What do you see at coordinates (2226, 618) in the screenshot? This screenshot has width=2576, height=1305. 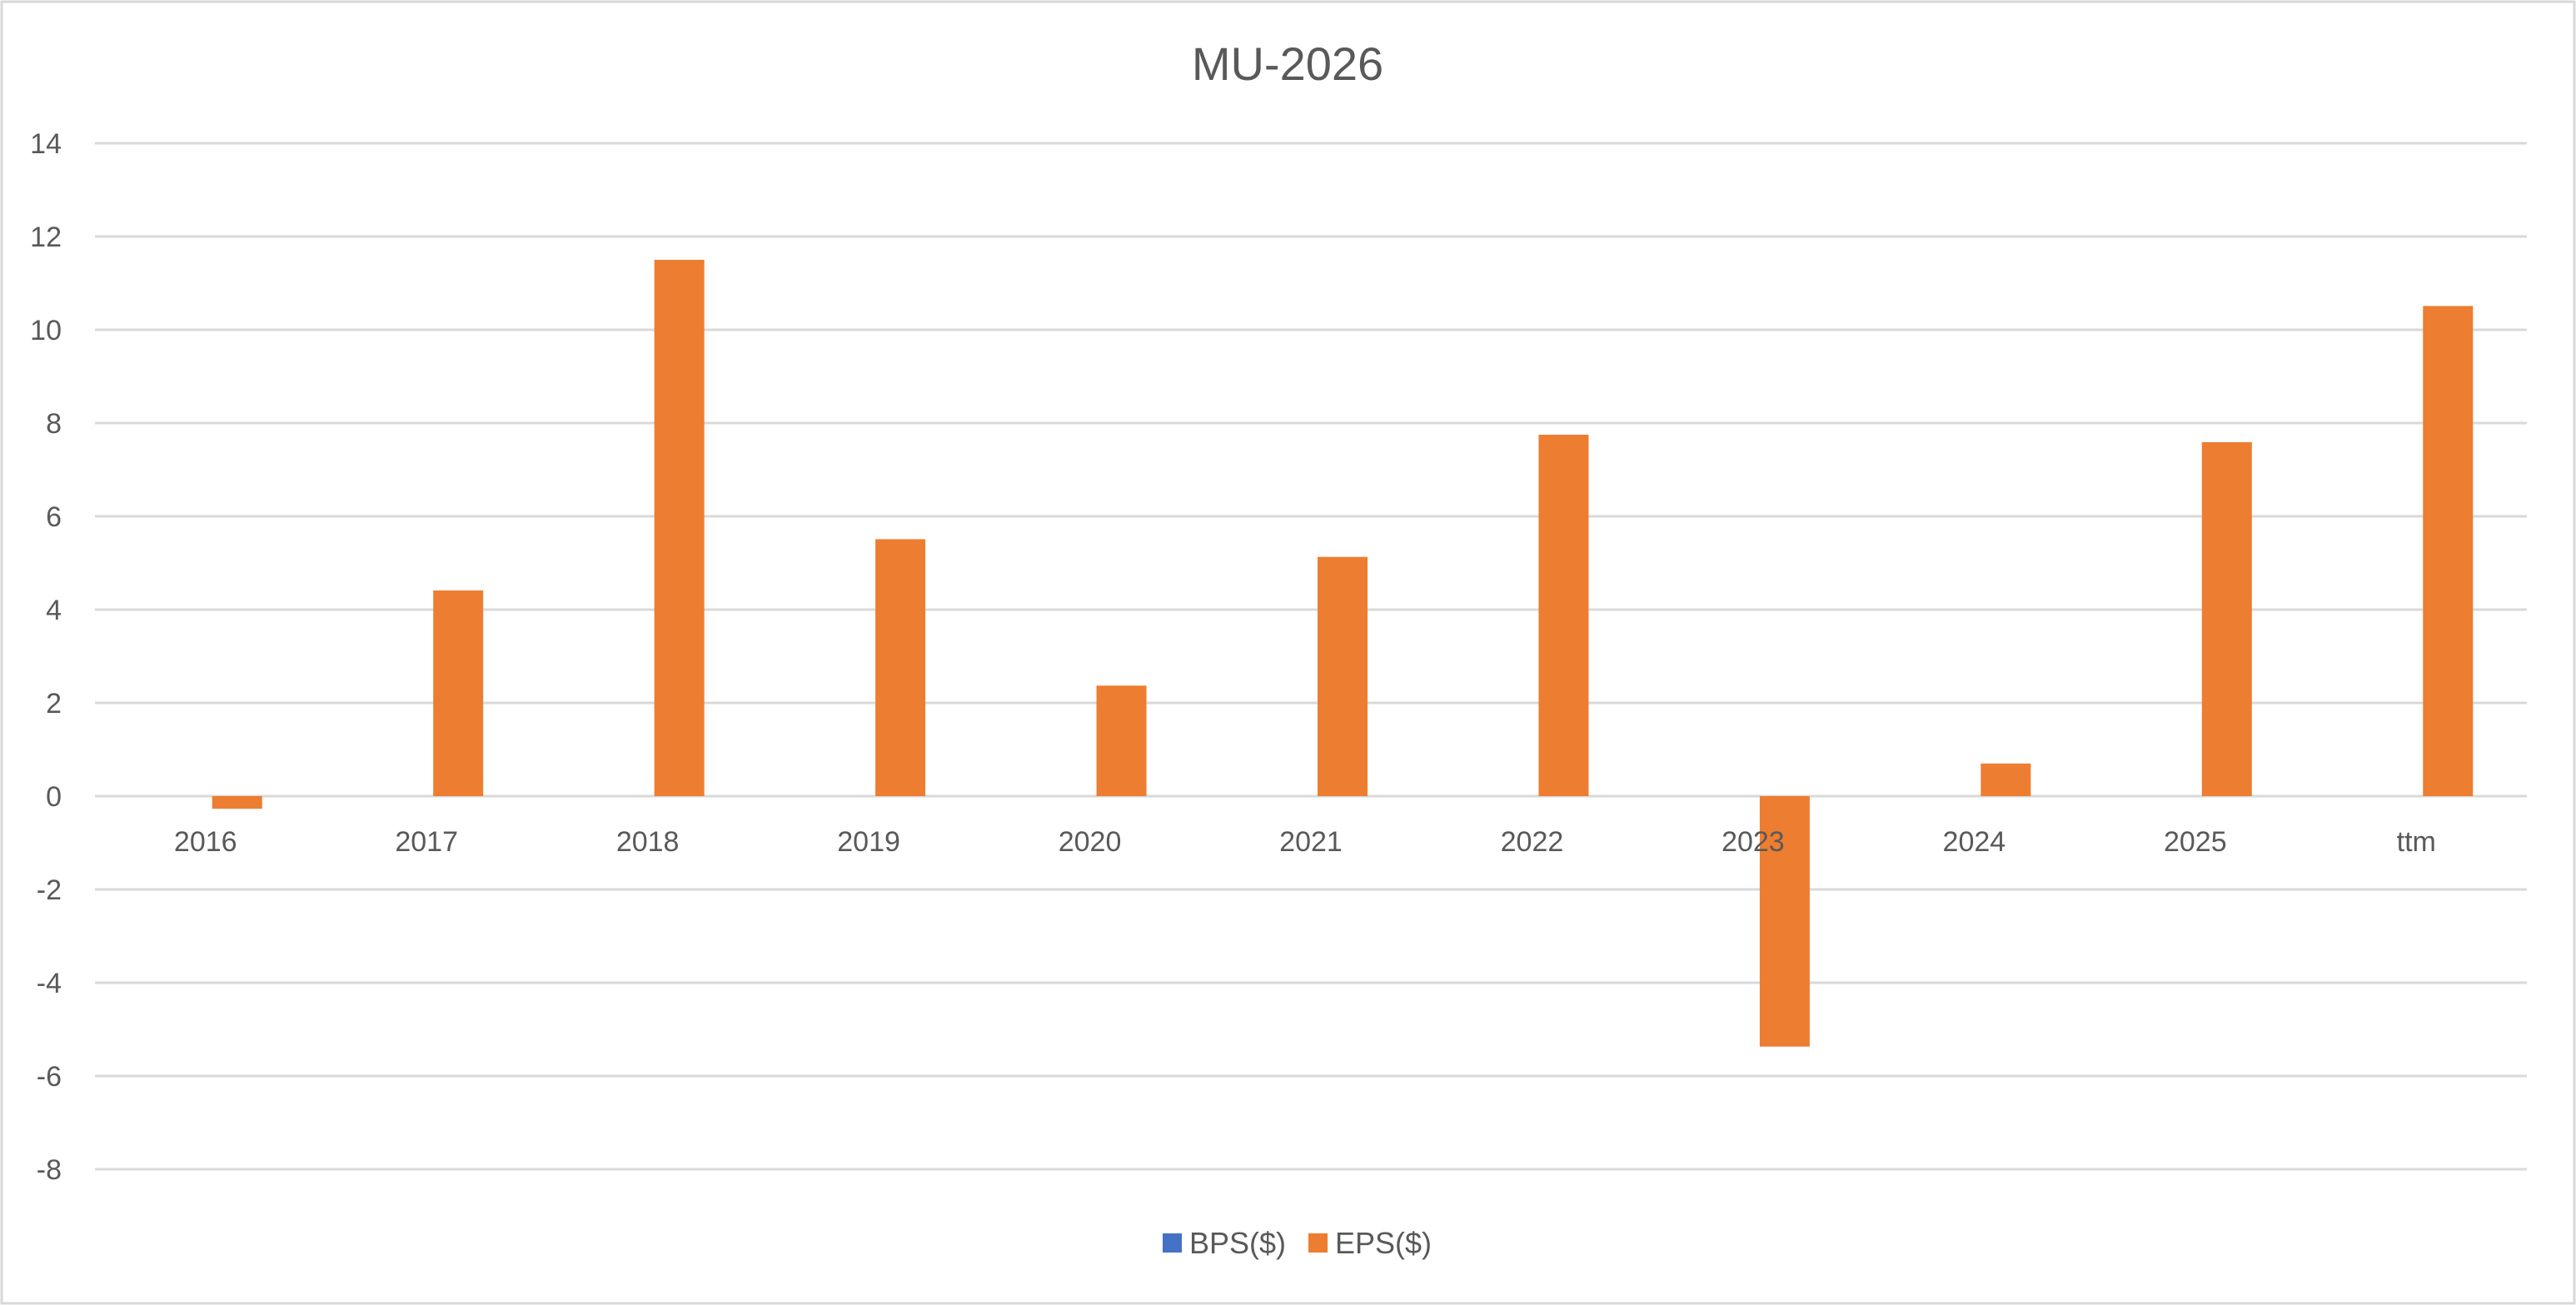 I see `bar-eps-2025` at bounding box center [2226, 618].